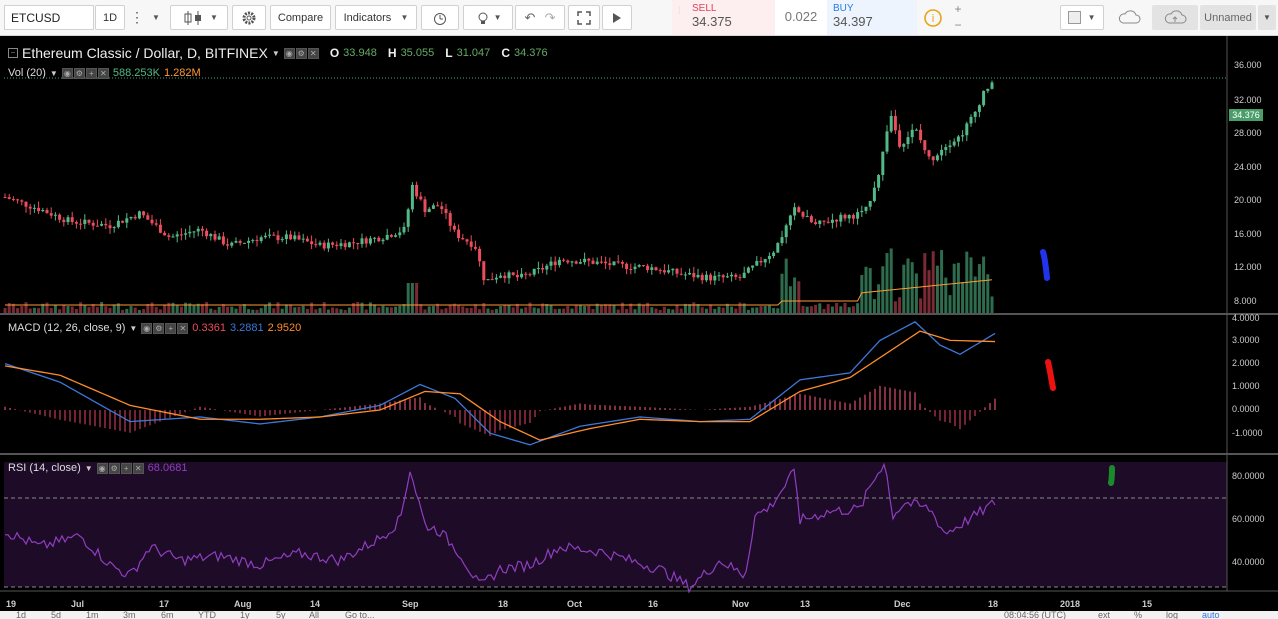 This screenshot has height=619, width=1278. What do you see at coordinates (313, 53) in the screenshot?
I see `remove-icon: ✕` at bounding box center [313, 53].